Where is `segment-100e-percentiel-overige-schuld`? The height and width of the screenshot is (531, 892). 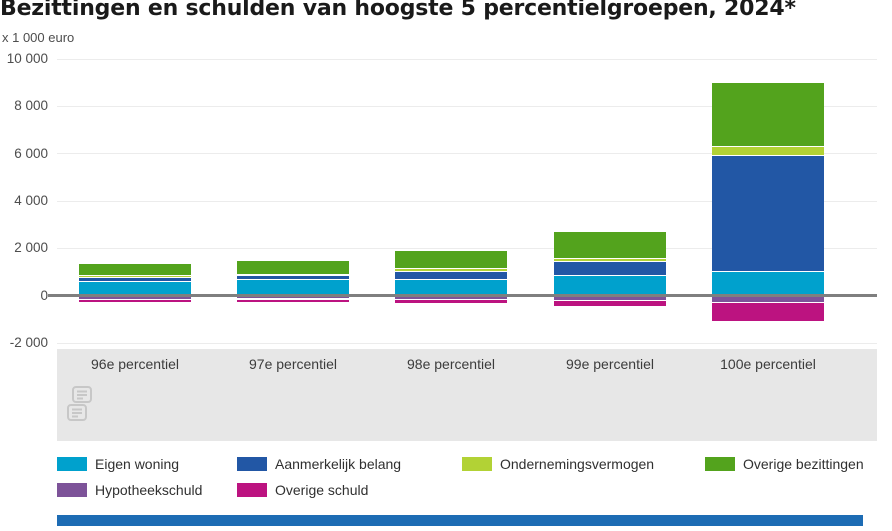 segment-100e-percentiel-overige-schuld is located at coordinates (768, 311).